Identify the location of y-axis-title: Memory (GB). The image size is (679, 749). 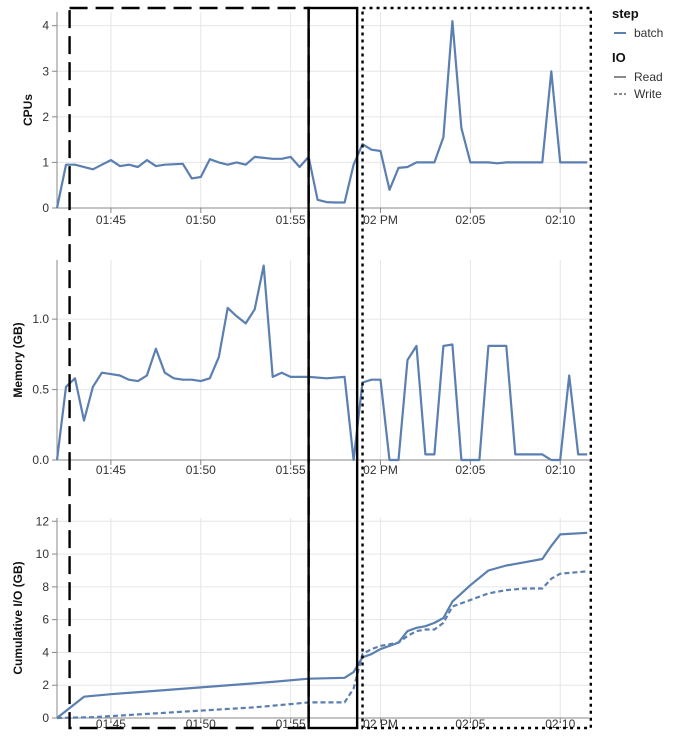
(18, 359).